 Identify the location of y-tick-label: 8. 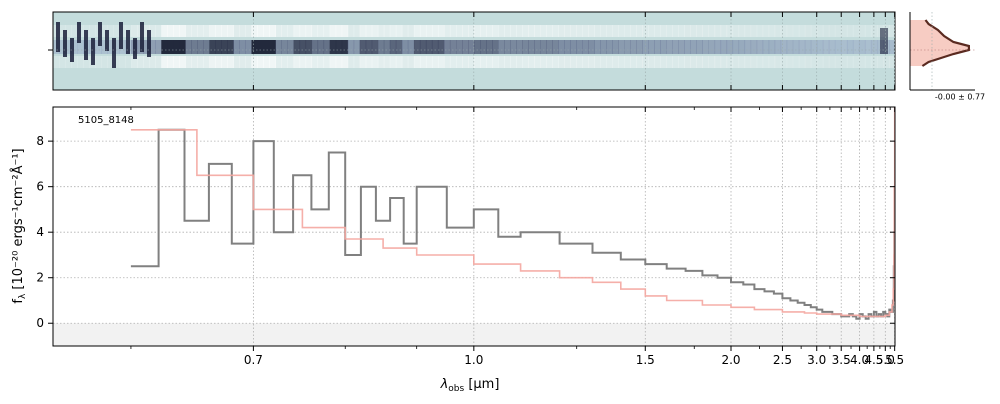
(40, 141).